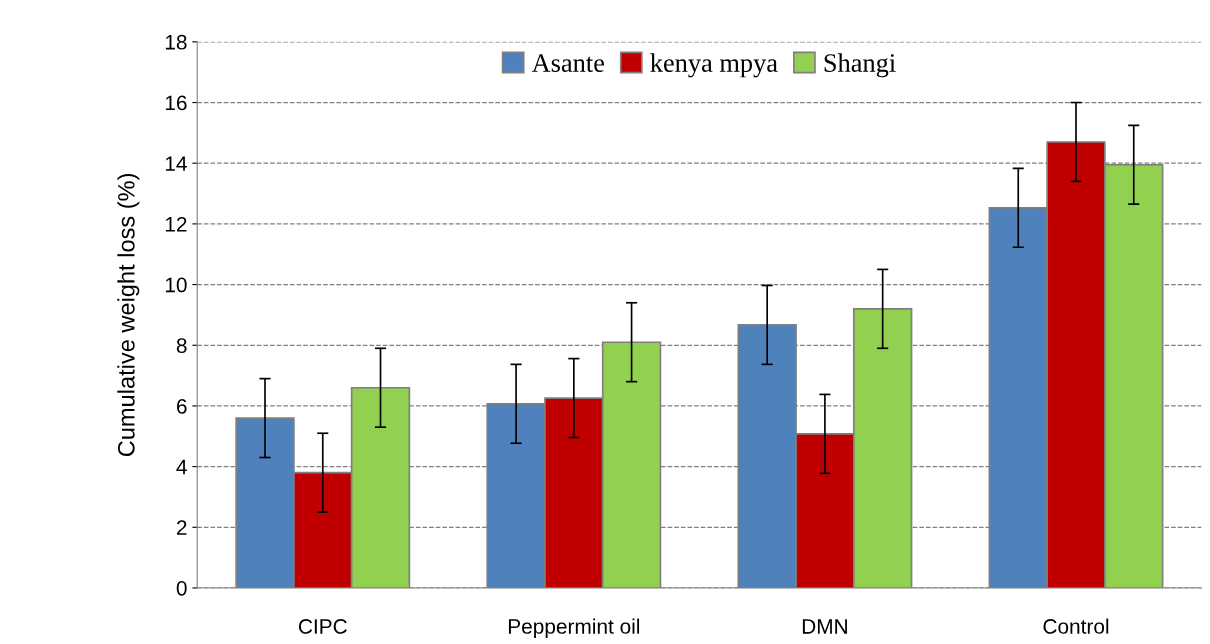 This screenshot has width=1210, height=644. What do you see at coordinates (1076, 626) in the screenshot?
I see `x-tick-label: Control` at bounding box center [1076, 626].